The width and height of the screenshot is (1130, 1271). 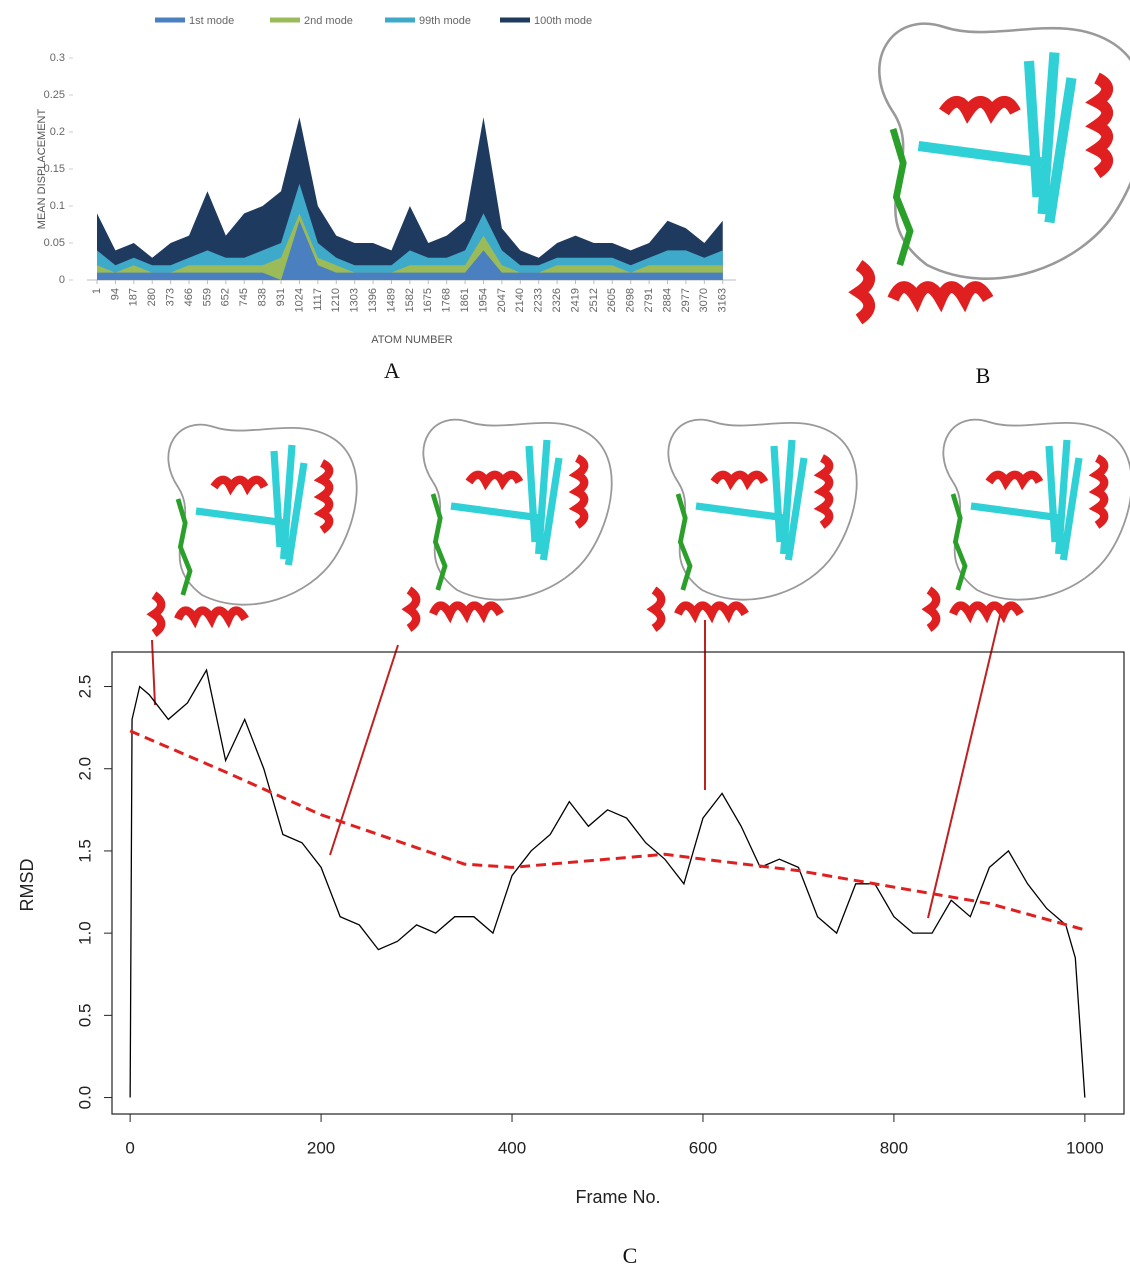 I want to click on x-tick-label: 652, so click(x=226, y=297).